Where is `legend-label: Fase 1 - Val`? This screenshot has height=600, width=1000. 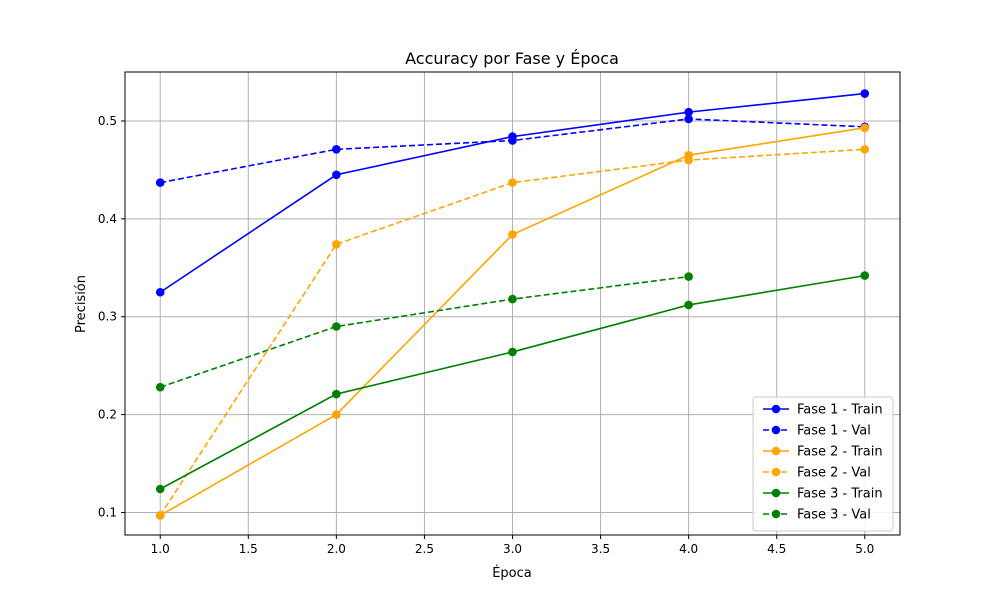 legend-label: Fase 1 - Val is located at coordinates (834, 431).